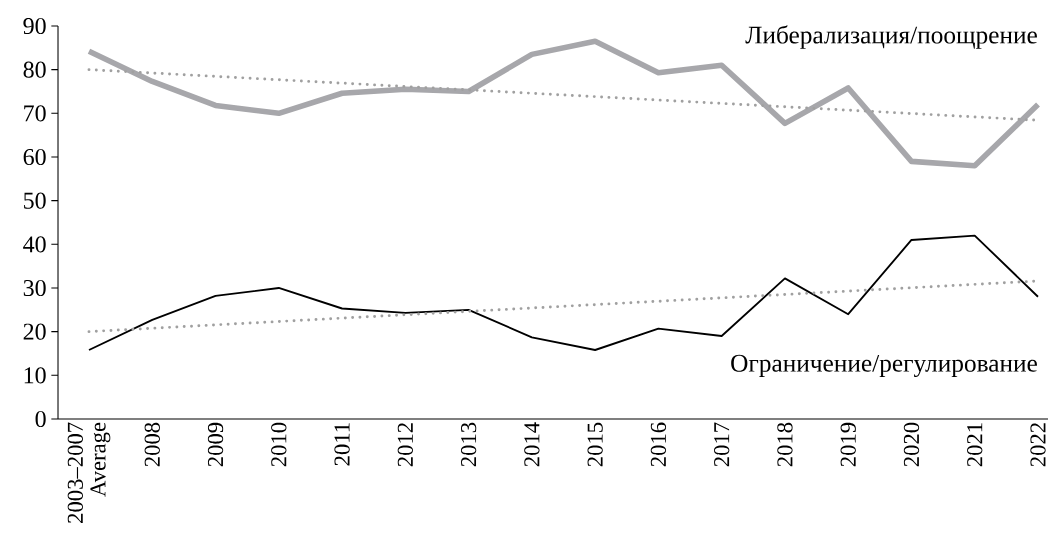 This screenshot has width=1060, height=534. I want to click on x-tick-label: 2008, so click(152, 444).